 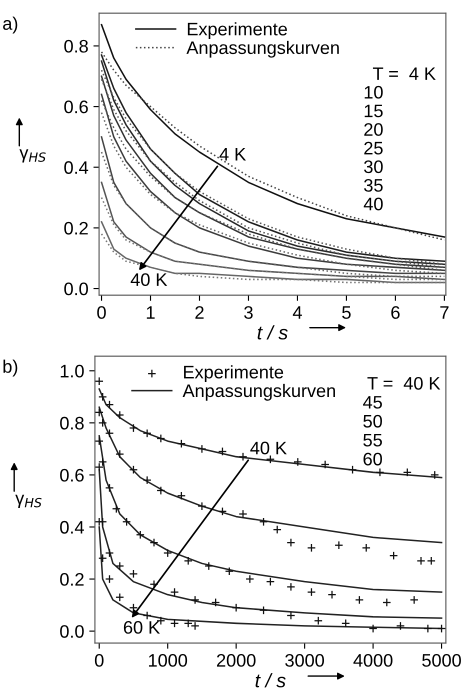 I want to click on annotation: 60 K, so click(x=142, y=627).